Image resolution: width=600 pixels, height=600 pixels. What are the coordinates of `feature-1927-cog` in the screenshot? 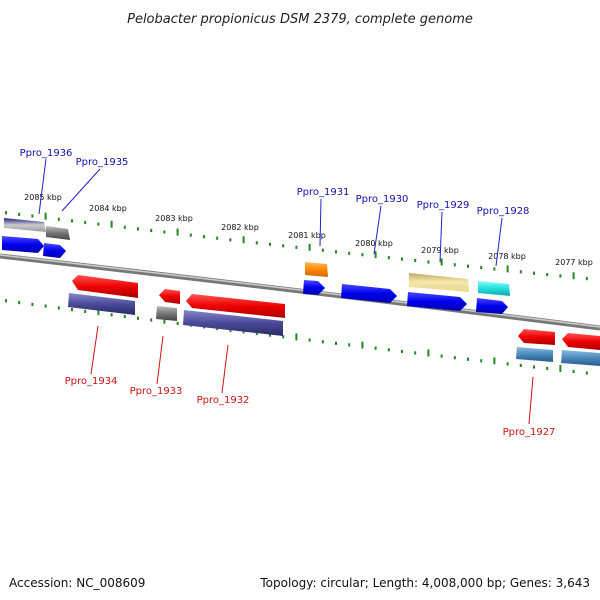 It's located at (534, 354).